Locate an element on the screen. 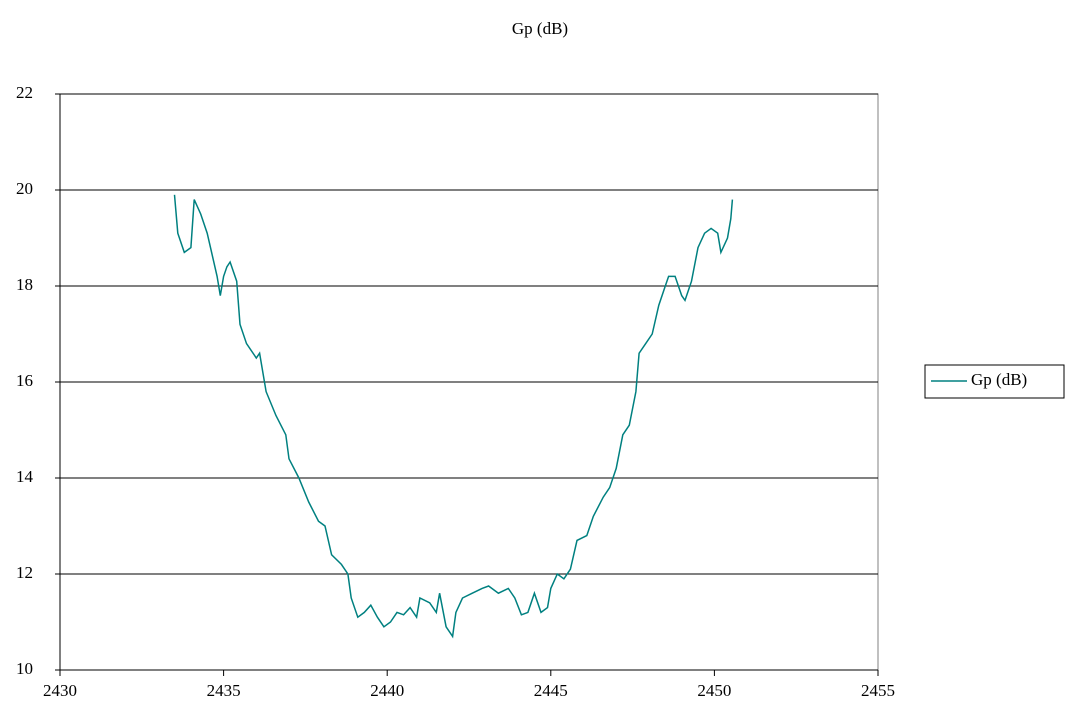 The height and width of the screenshot is (717, 1074). x-tick-label: 2435 is located at coordinates (224, 690).